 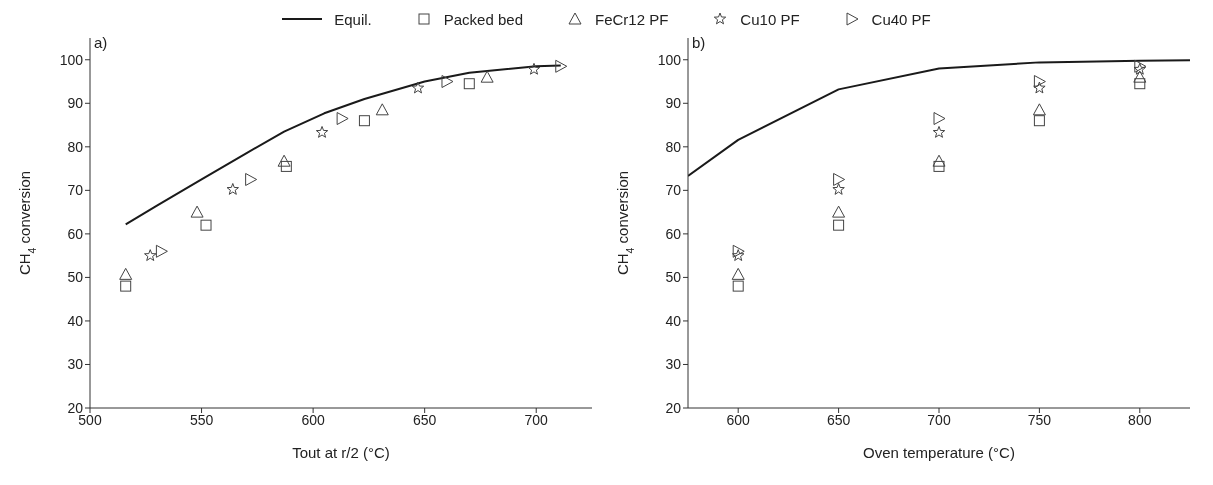 I want to click on x-tick-label: 800, so click(x=1140, y=419).